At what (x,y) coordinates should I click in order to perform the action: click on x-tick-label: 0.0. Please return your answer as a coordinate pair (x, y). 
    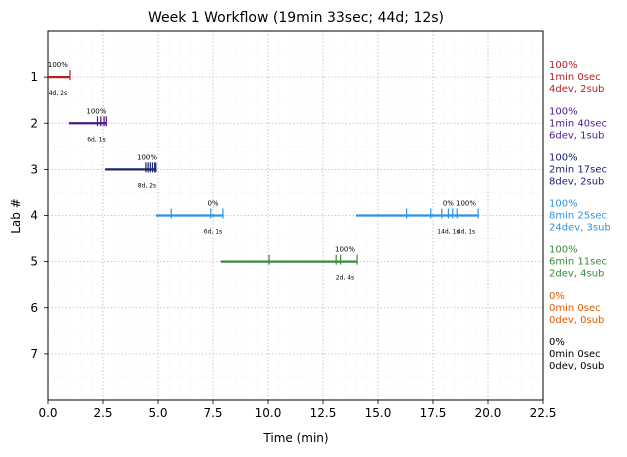
    Looking at the image, I should click on (47, 413).